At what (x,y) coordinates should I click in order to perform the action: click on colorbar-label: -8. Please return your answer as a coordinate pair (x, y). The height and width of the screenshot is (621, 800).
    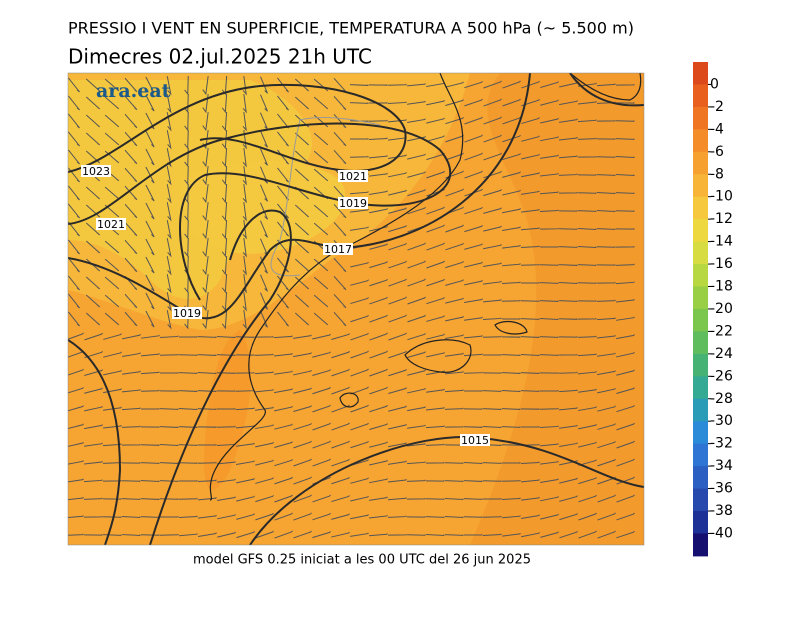
    Looking at the image, I should click on (717, 174).